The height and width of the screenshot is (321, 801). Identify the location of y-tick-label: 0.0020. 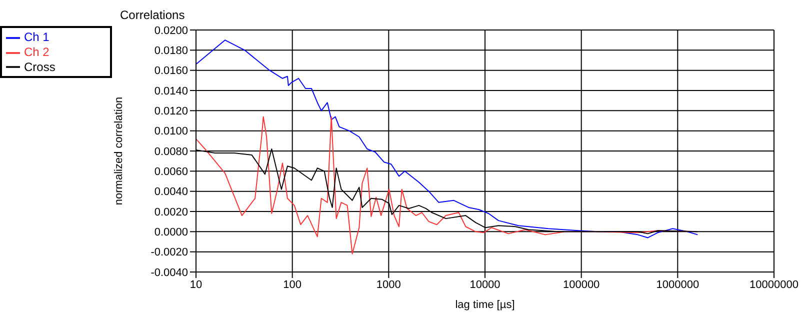
(171, 212).